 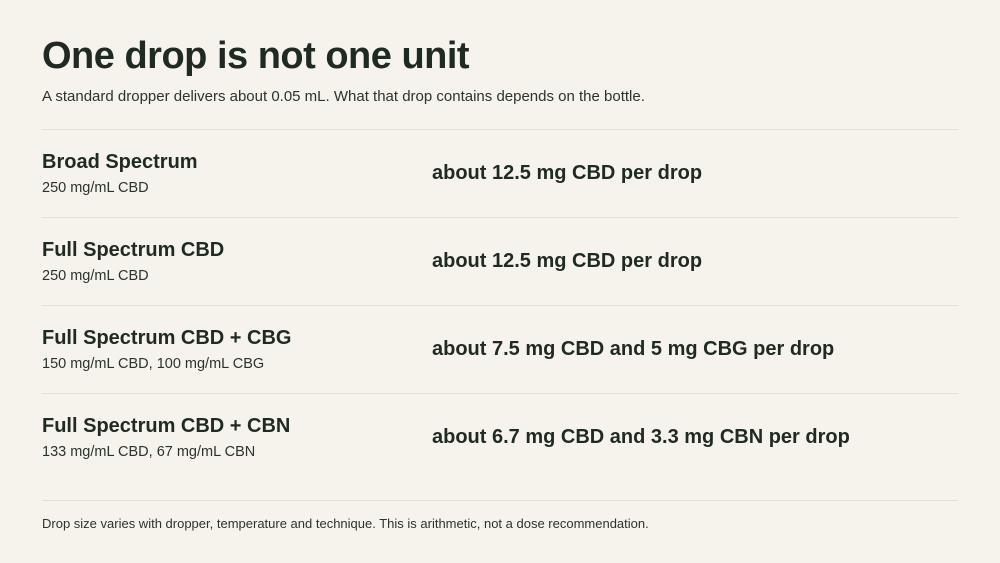 I want to click on product-name: Full Spectrum CBD + CBN, so click(x=166, y=426).